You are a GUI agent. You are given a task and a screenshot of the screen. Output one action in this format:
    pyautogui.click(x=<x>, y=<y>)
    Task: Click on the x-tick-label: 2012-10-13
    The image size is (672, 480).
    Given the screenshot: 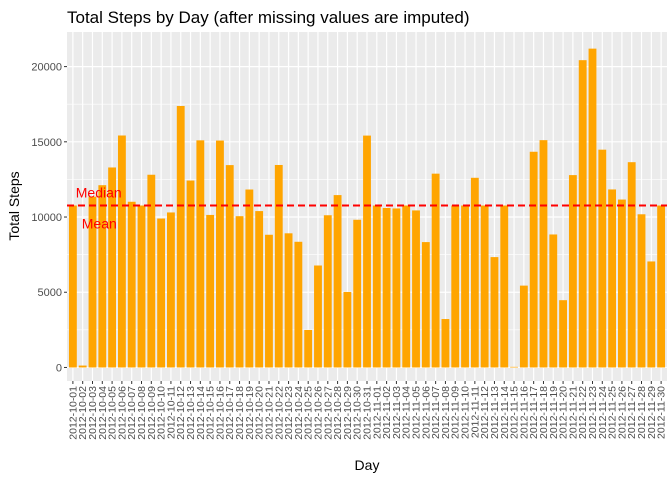 What is the action you would take?
    pyautogui.click(x=191, y=413)
    